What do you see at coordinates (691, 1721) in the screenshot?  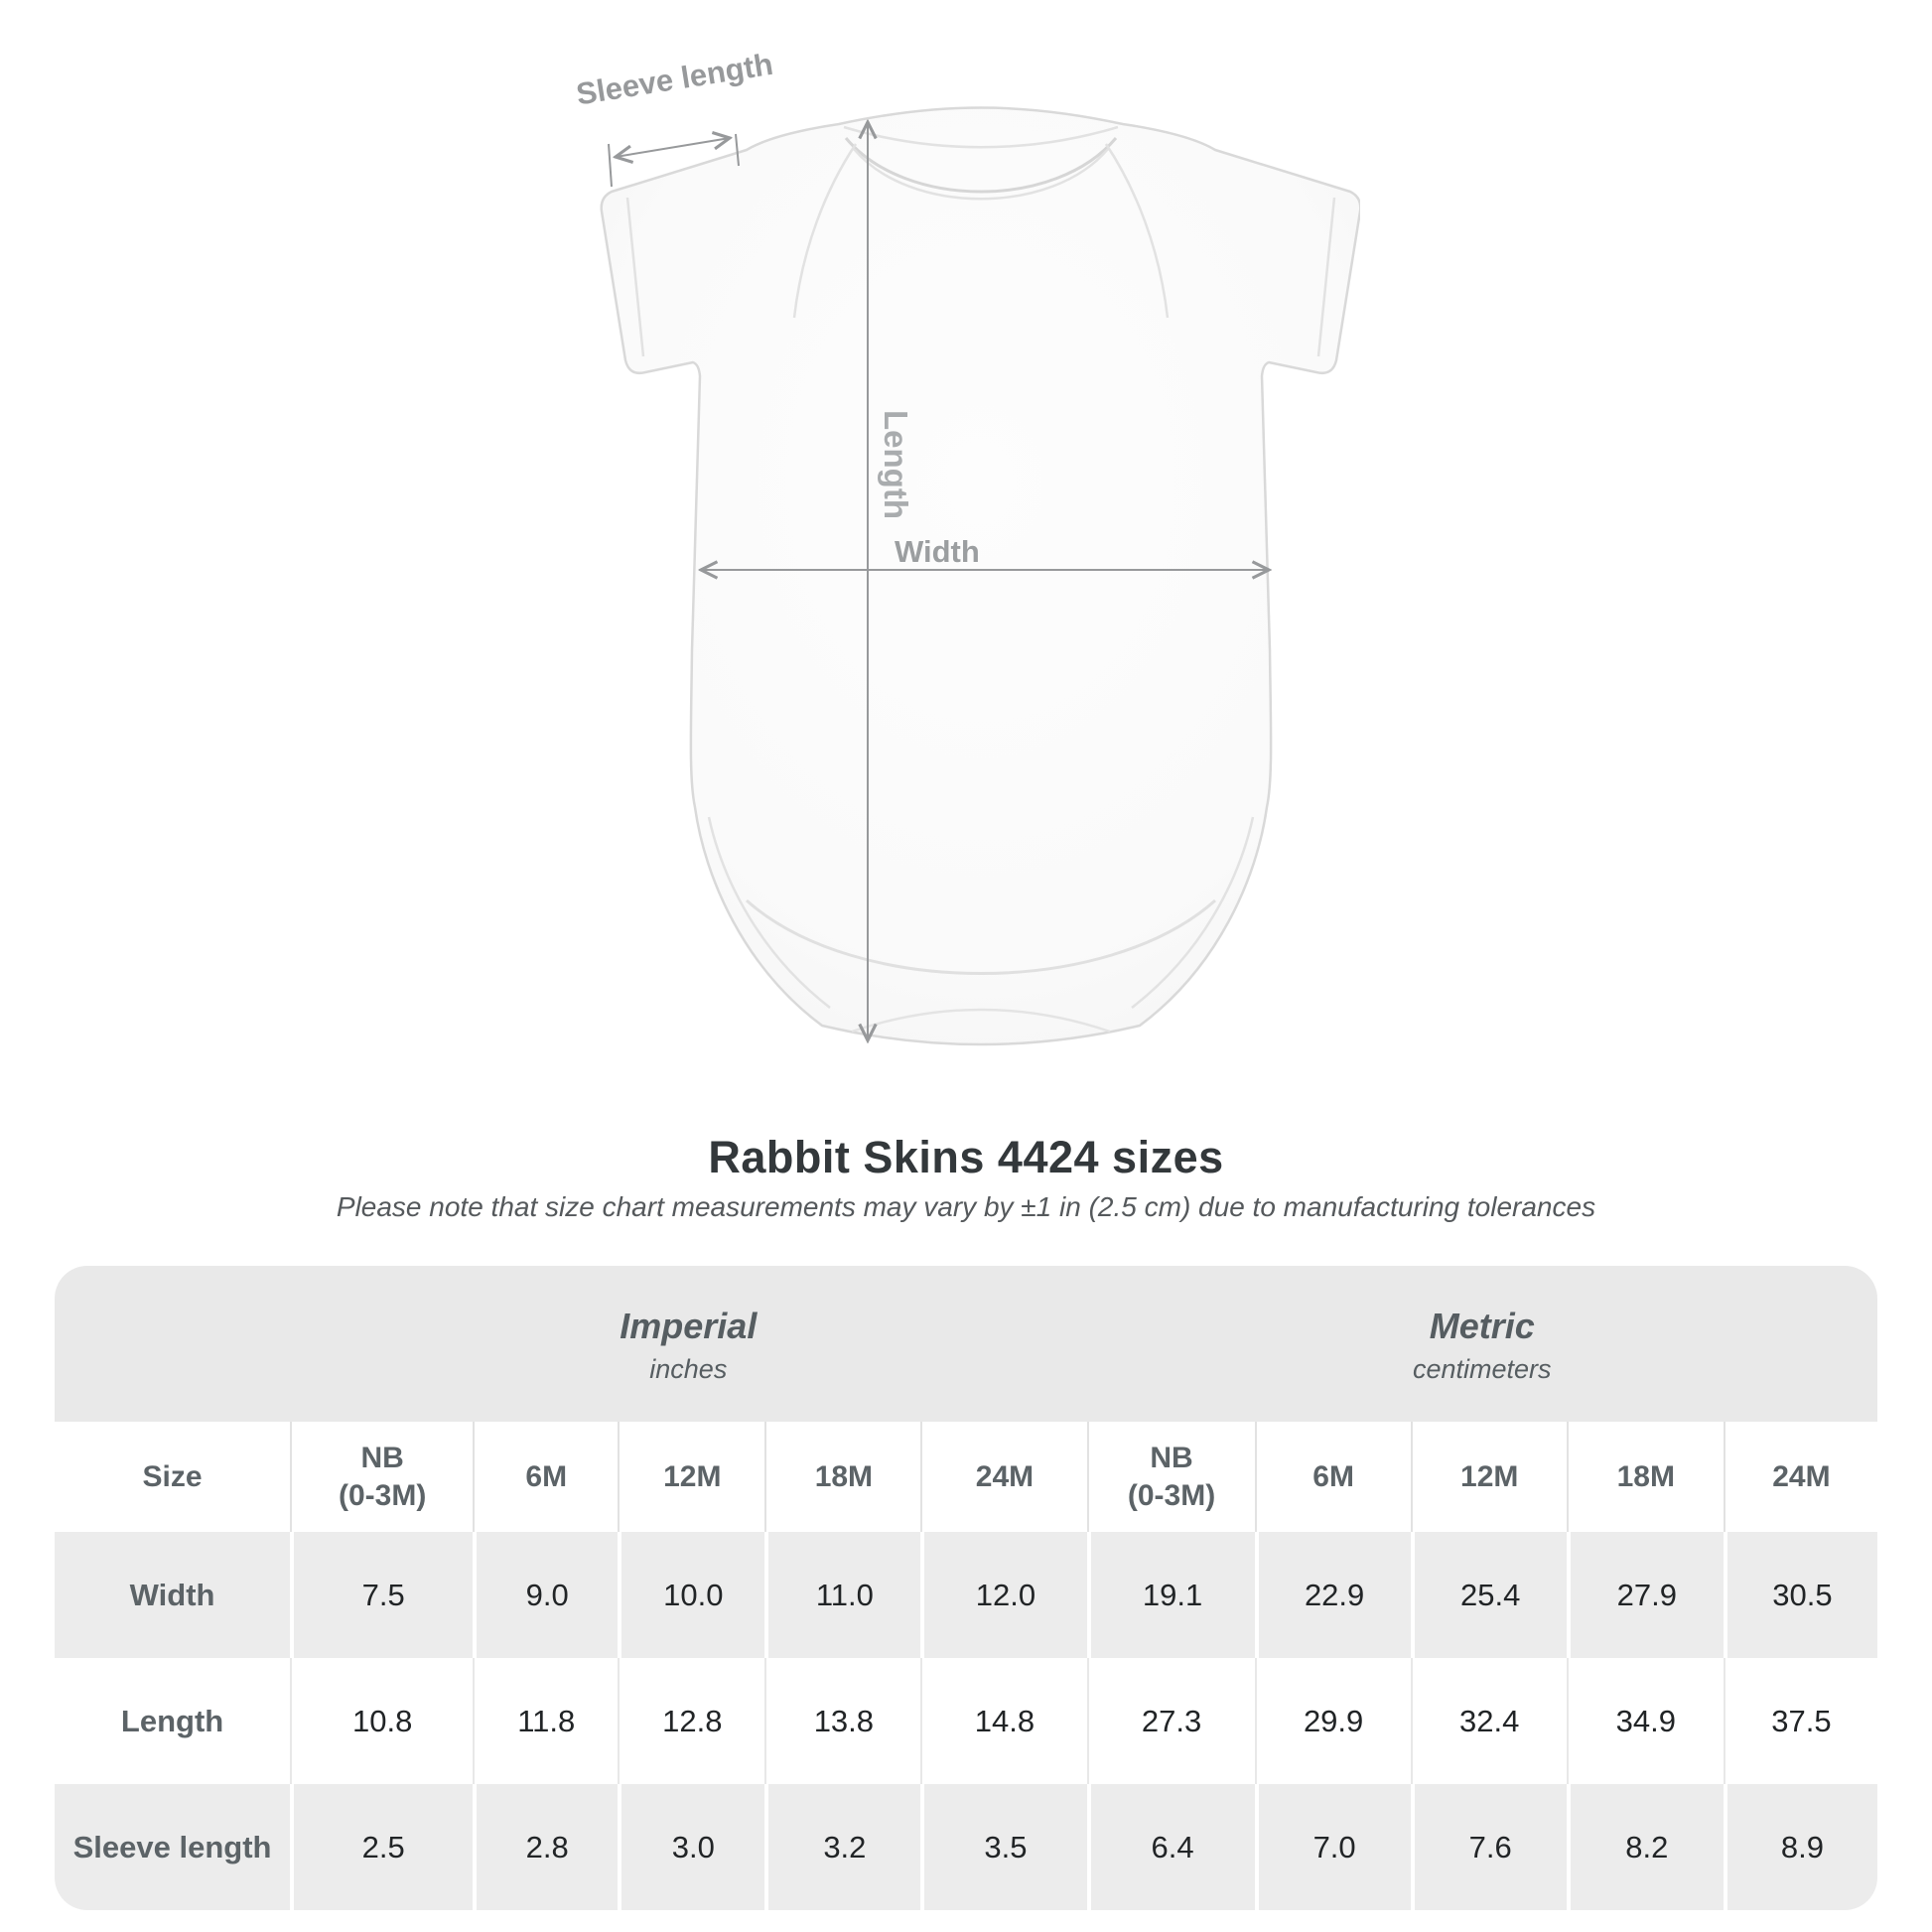 I see `value-cell: 12.8` at bounding box center [691, 1721].